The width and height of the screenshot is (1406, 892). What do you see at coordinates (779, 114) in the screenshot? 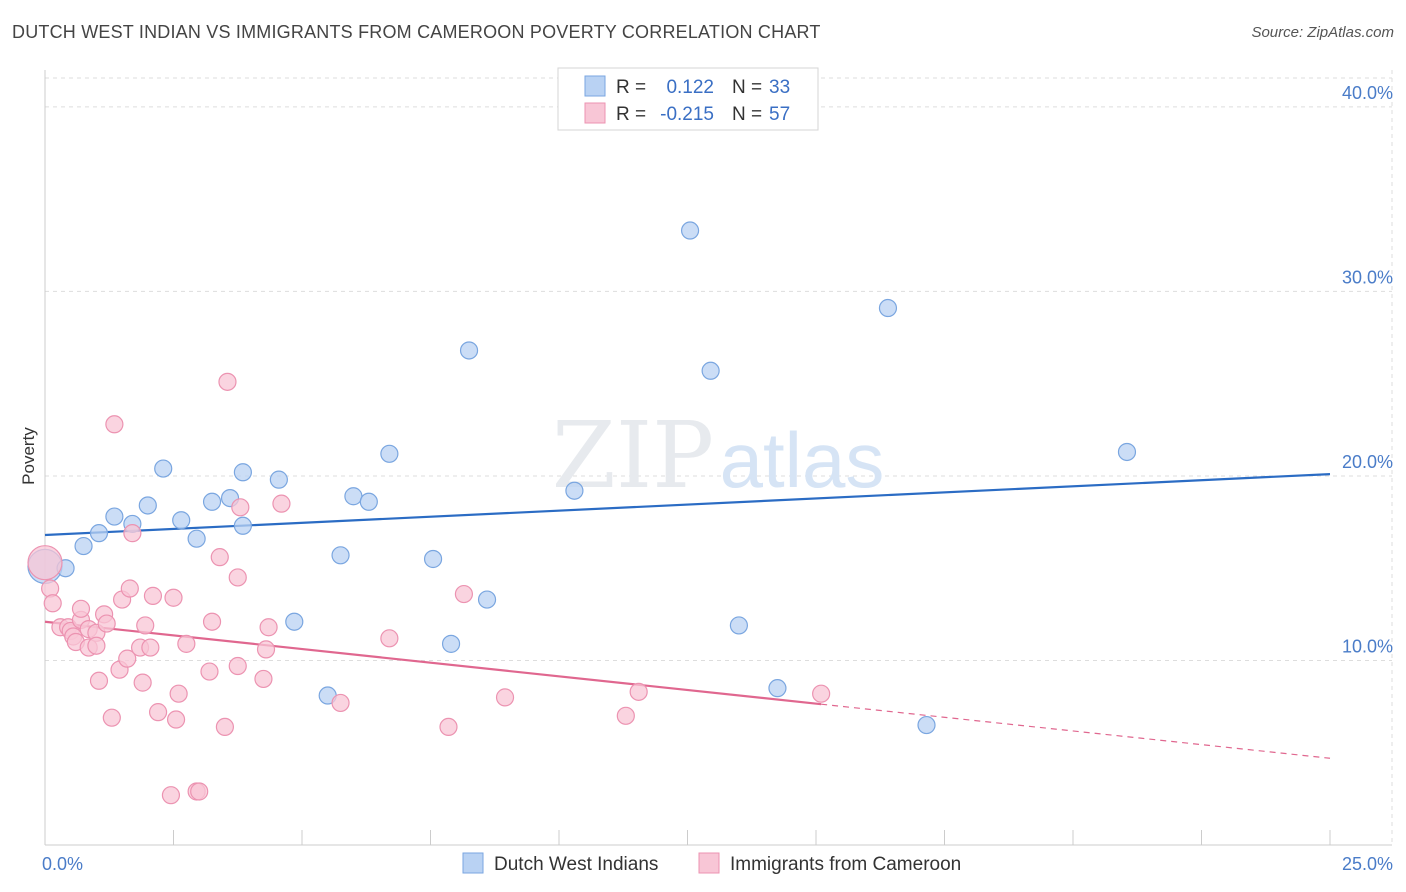
I see `legend-n-value-2: 57` at bounding box center [779, 114].